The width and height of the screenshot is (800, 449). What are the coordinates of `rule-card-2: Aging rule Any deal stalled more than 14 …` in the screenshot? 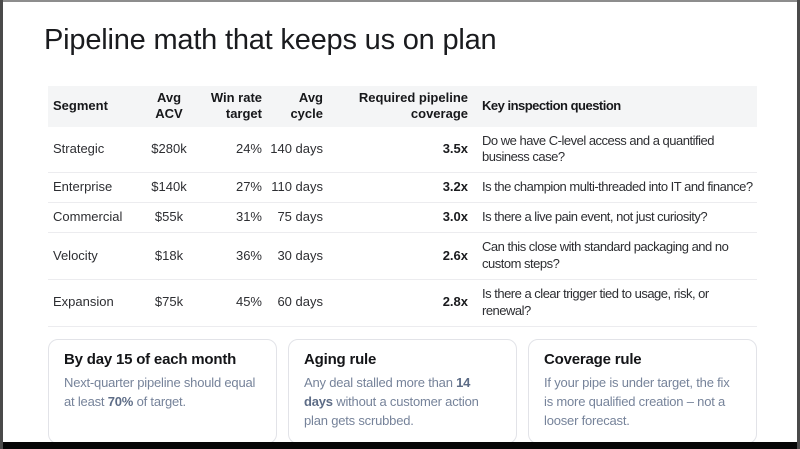 It's located at (402, 390).